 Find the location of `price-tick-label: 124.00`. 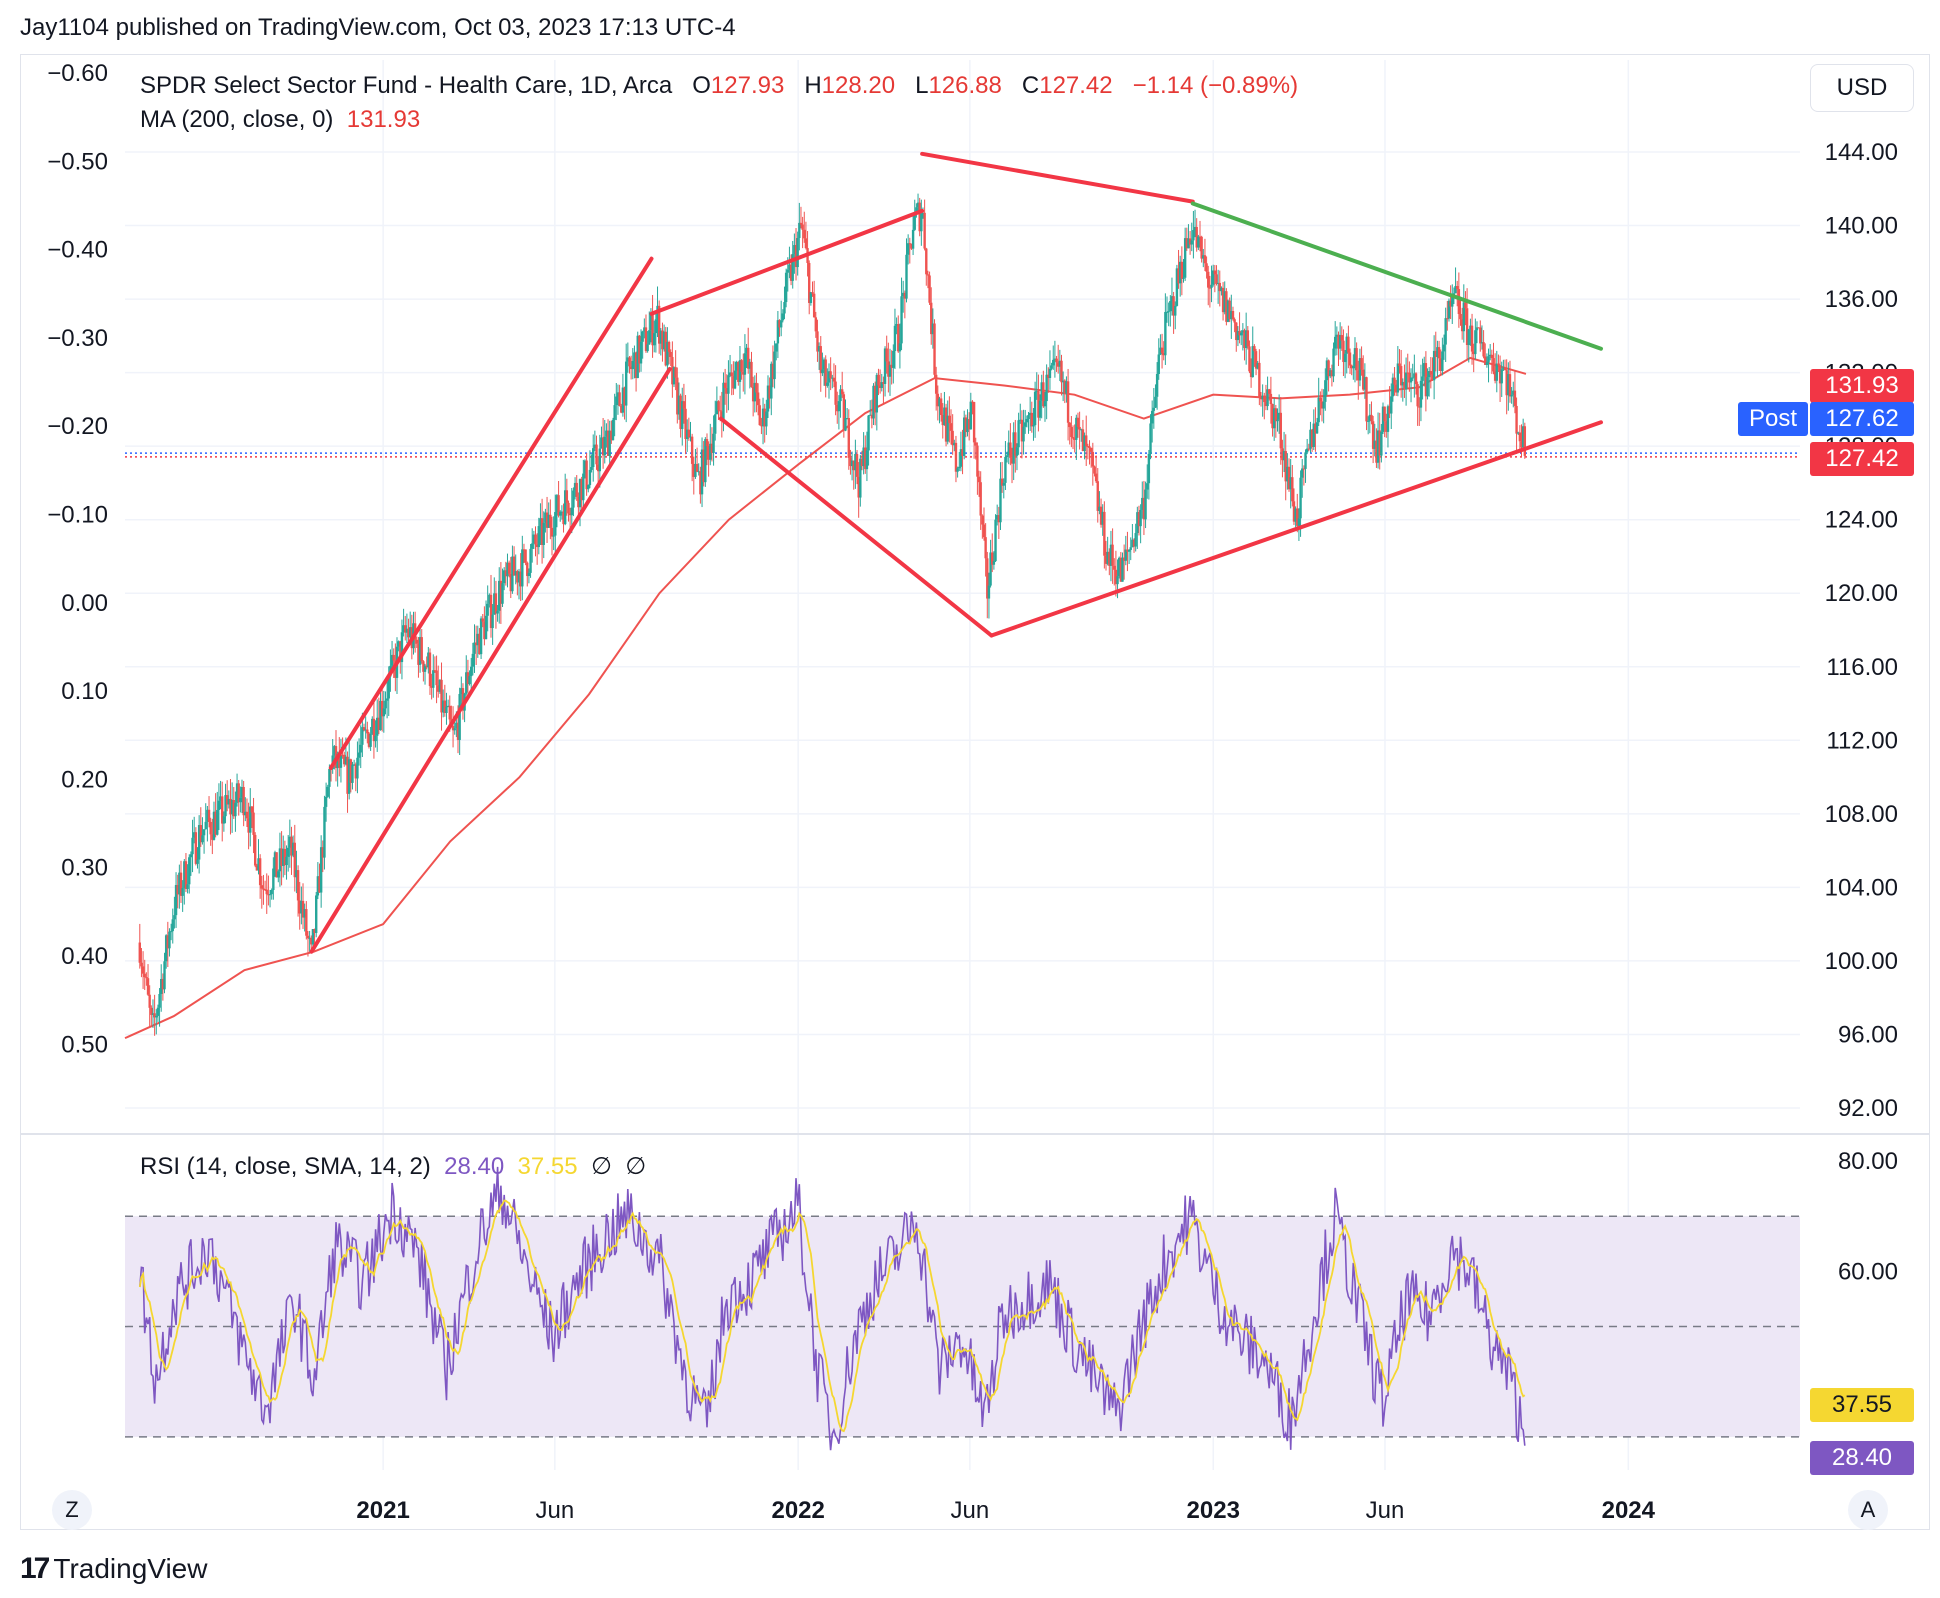

price-tick-label: 124.00 is located at coordinates (1861, 520).